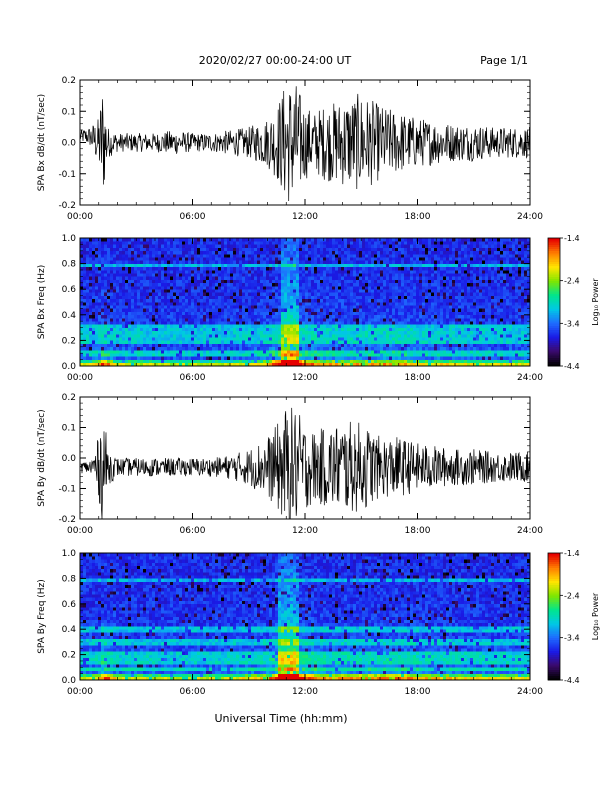 The height and width of the screenshot is (796, 612). What do you see at coordinates (80, 217) in the screenshot?
I see `x-tick-label: 00:00` at bounding box center [80, 217].